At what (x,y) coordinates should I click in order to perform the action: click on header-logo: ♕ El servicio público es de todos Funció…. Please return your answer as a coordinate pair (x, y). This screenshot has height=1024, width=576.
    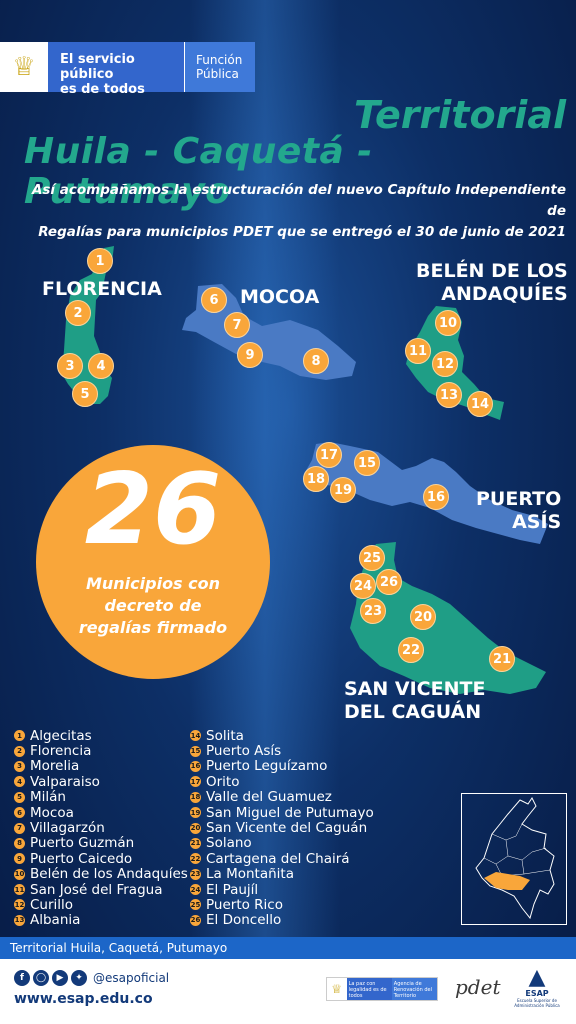
    Looking at the image, I should click on (127, 69).